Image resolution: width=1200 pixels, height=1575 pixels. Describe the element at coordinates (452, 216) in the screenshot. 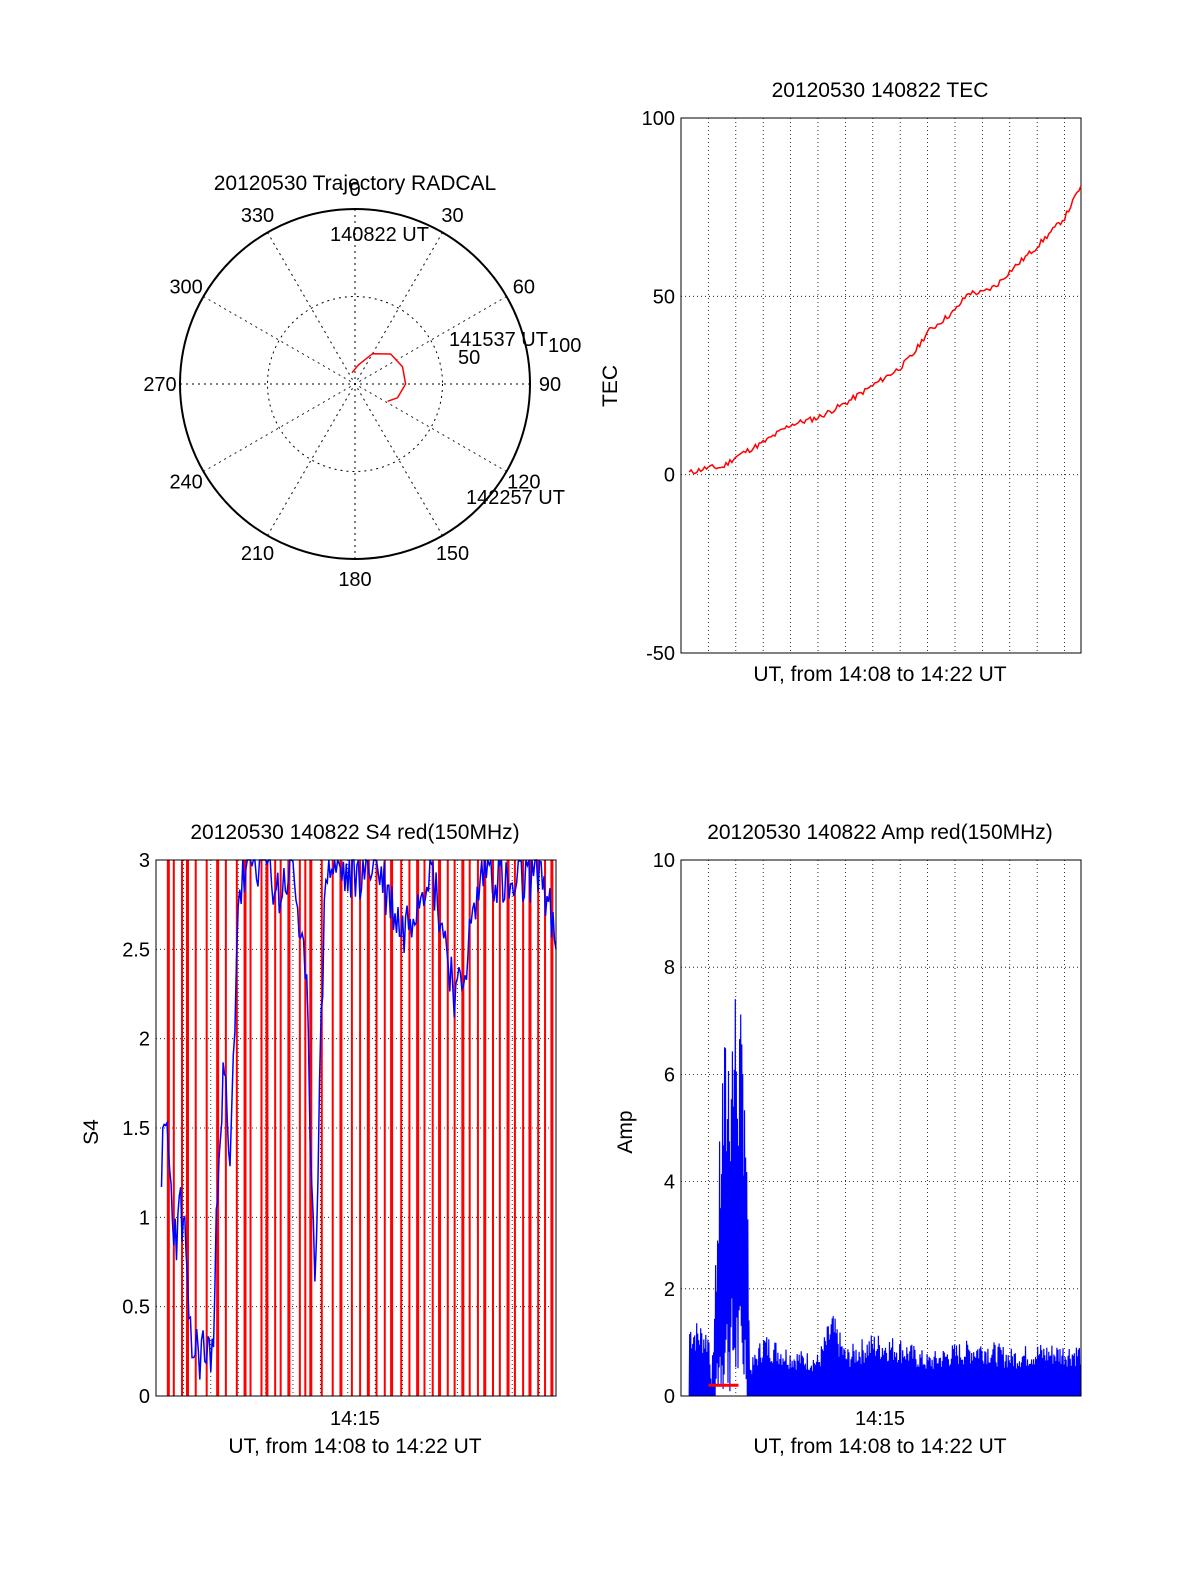

I see `polar-angle-tick-label: 30` at that location.